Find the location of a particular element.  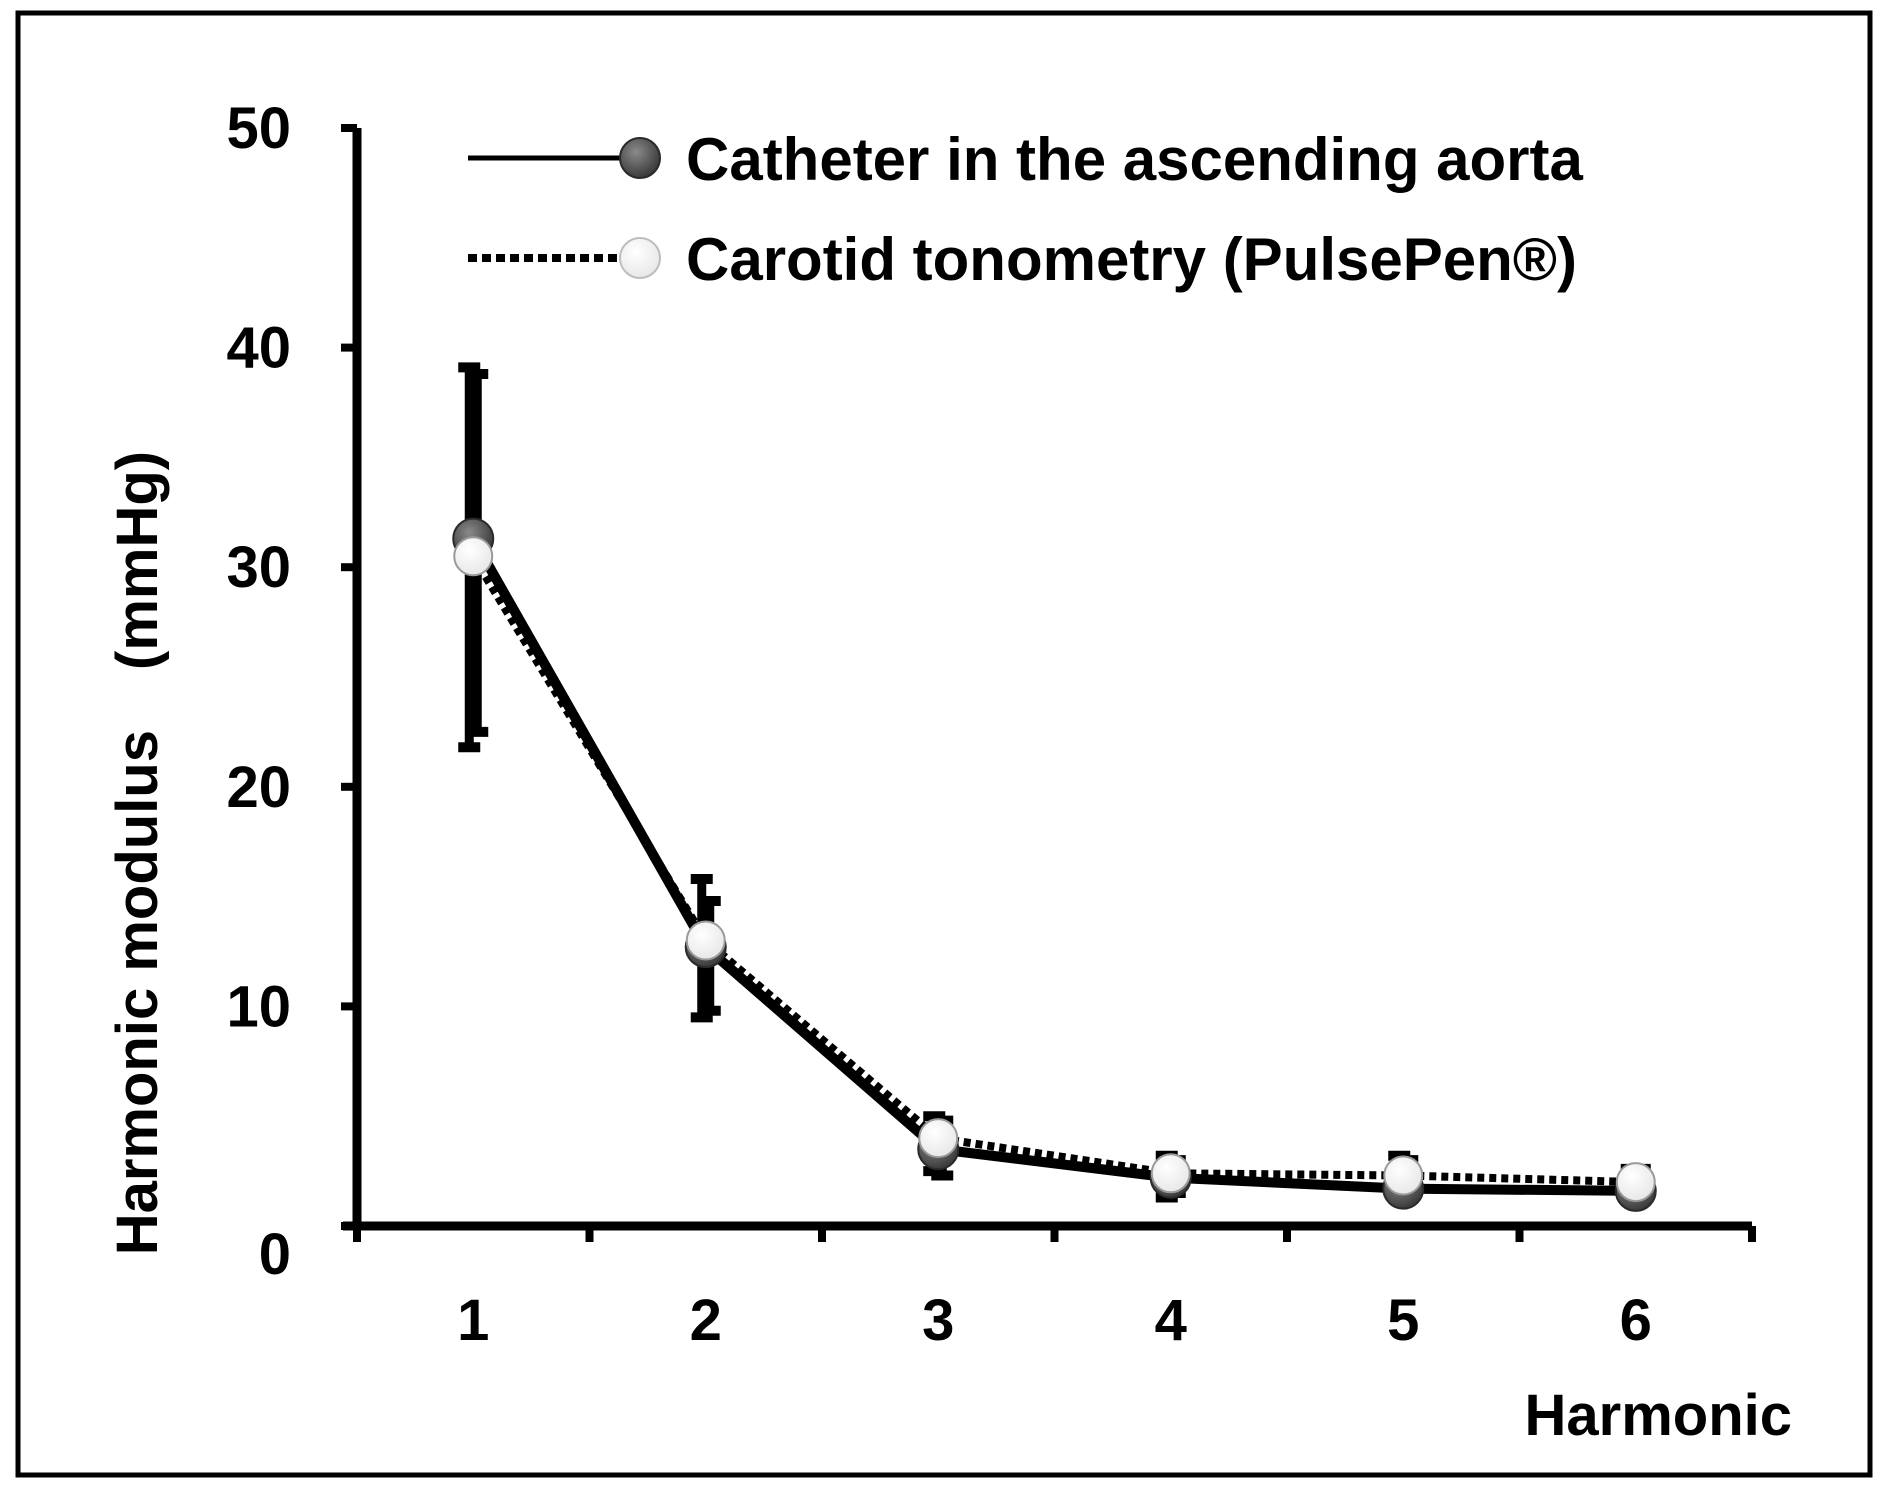

x-axis is located at coordinates (1049, 1231).